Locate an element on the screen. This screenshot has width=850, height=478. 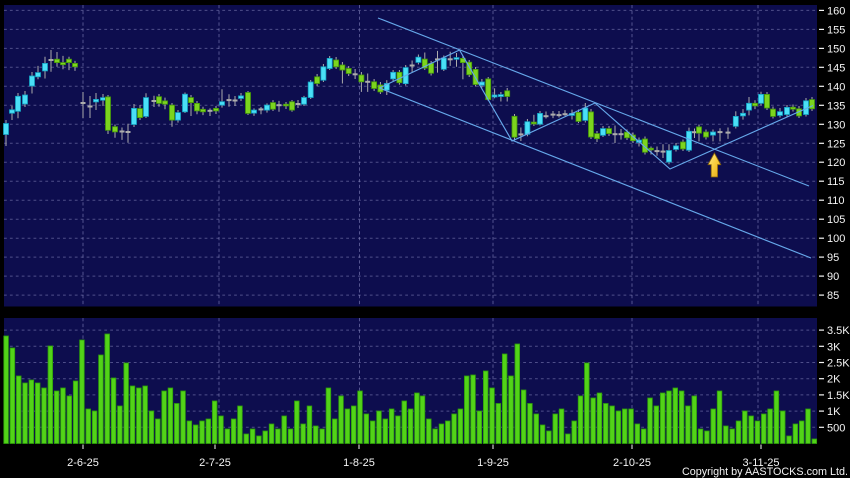
svg-text: 125 is located at coordinates (836, 144).